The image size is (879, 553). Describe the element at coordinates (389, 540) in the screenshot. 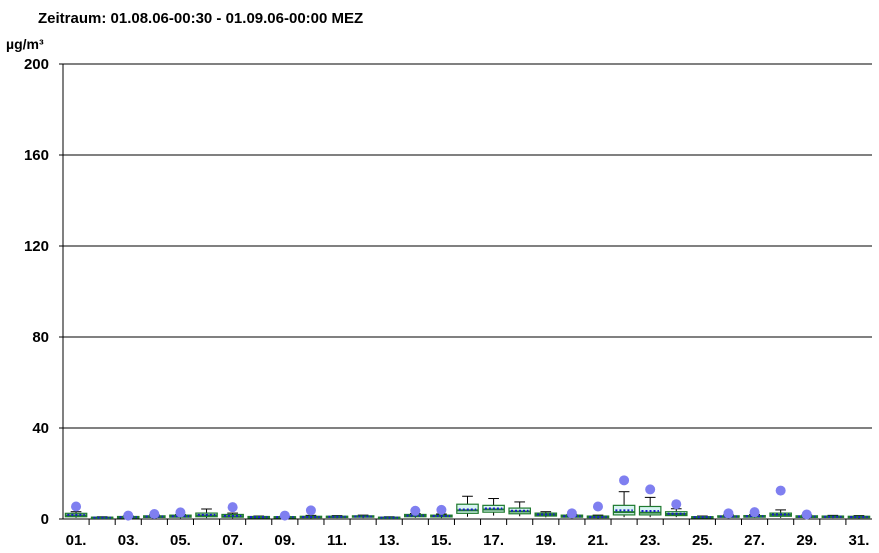

I see `x-tick-label: 13.` at that location.